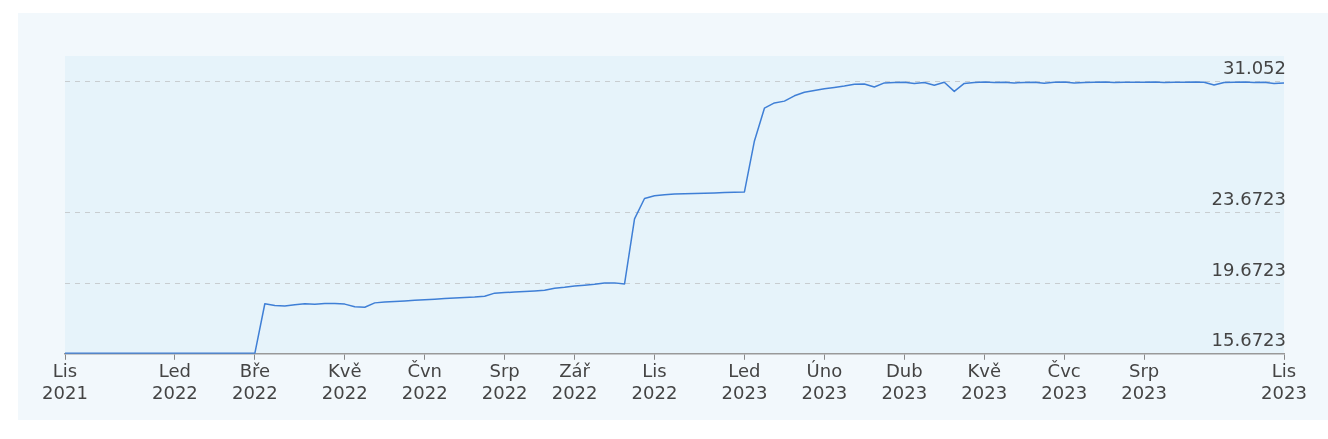 This screenshot has height=439, width=1328. What do you see at coordinates (654, 381) in the screenshot?
I see `x-tick-label: Lis 2022` at bounding box center [654, 381].